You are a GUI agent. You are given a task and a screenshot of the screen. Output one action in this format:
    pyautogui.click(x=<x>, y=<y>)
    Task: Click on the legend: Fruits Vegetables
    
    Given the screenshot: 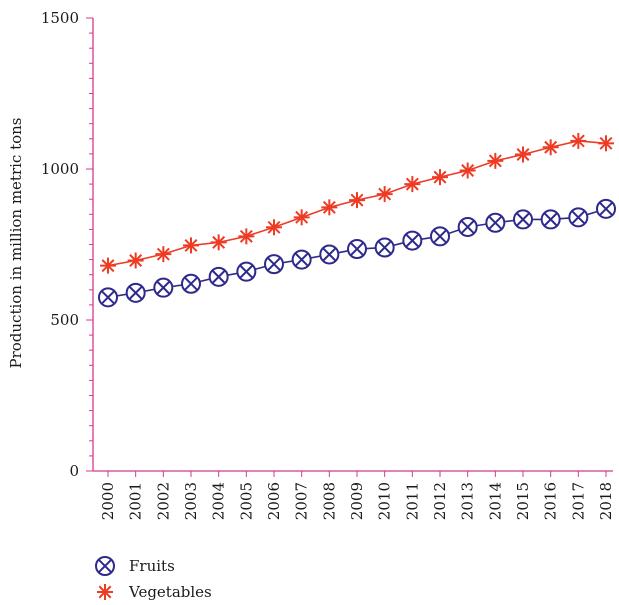 What is the action you would take?
    pyautogui.click(x=153, y=578)
    